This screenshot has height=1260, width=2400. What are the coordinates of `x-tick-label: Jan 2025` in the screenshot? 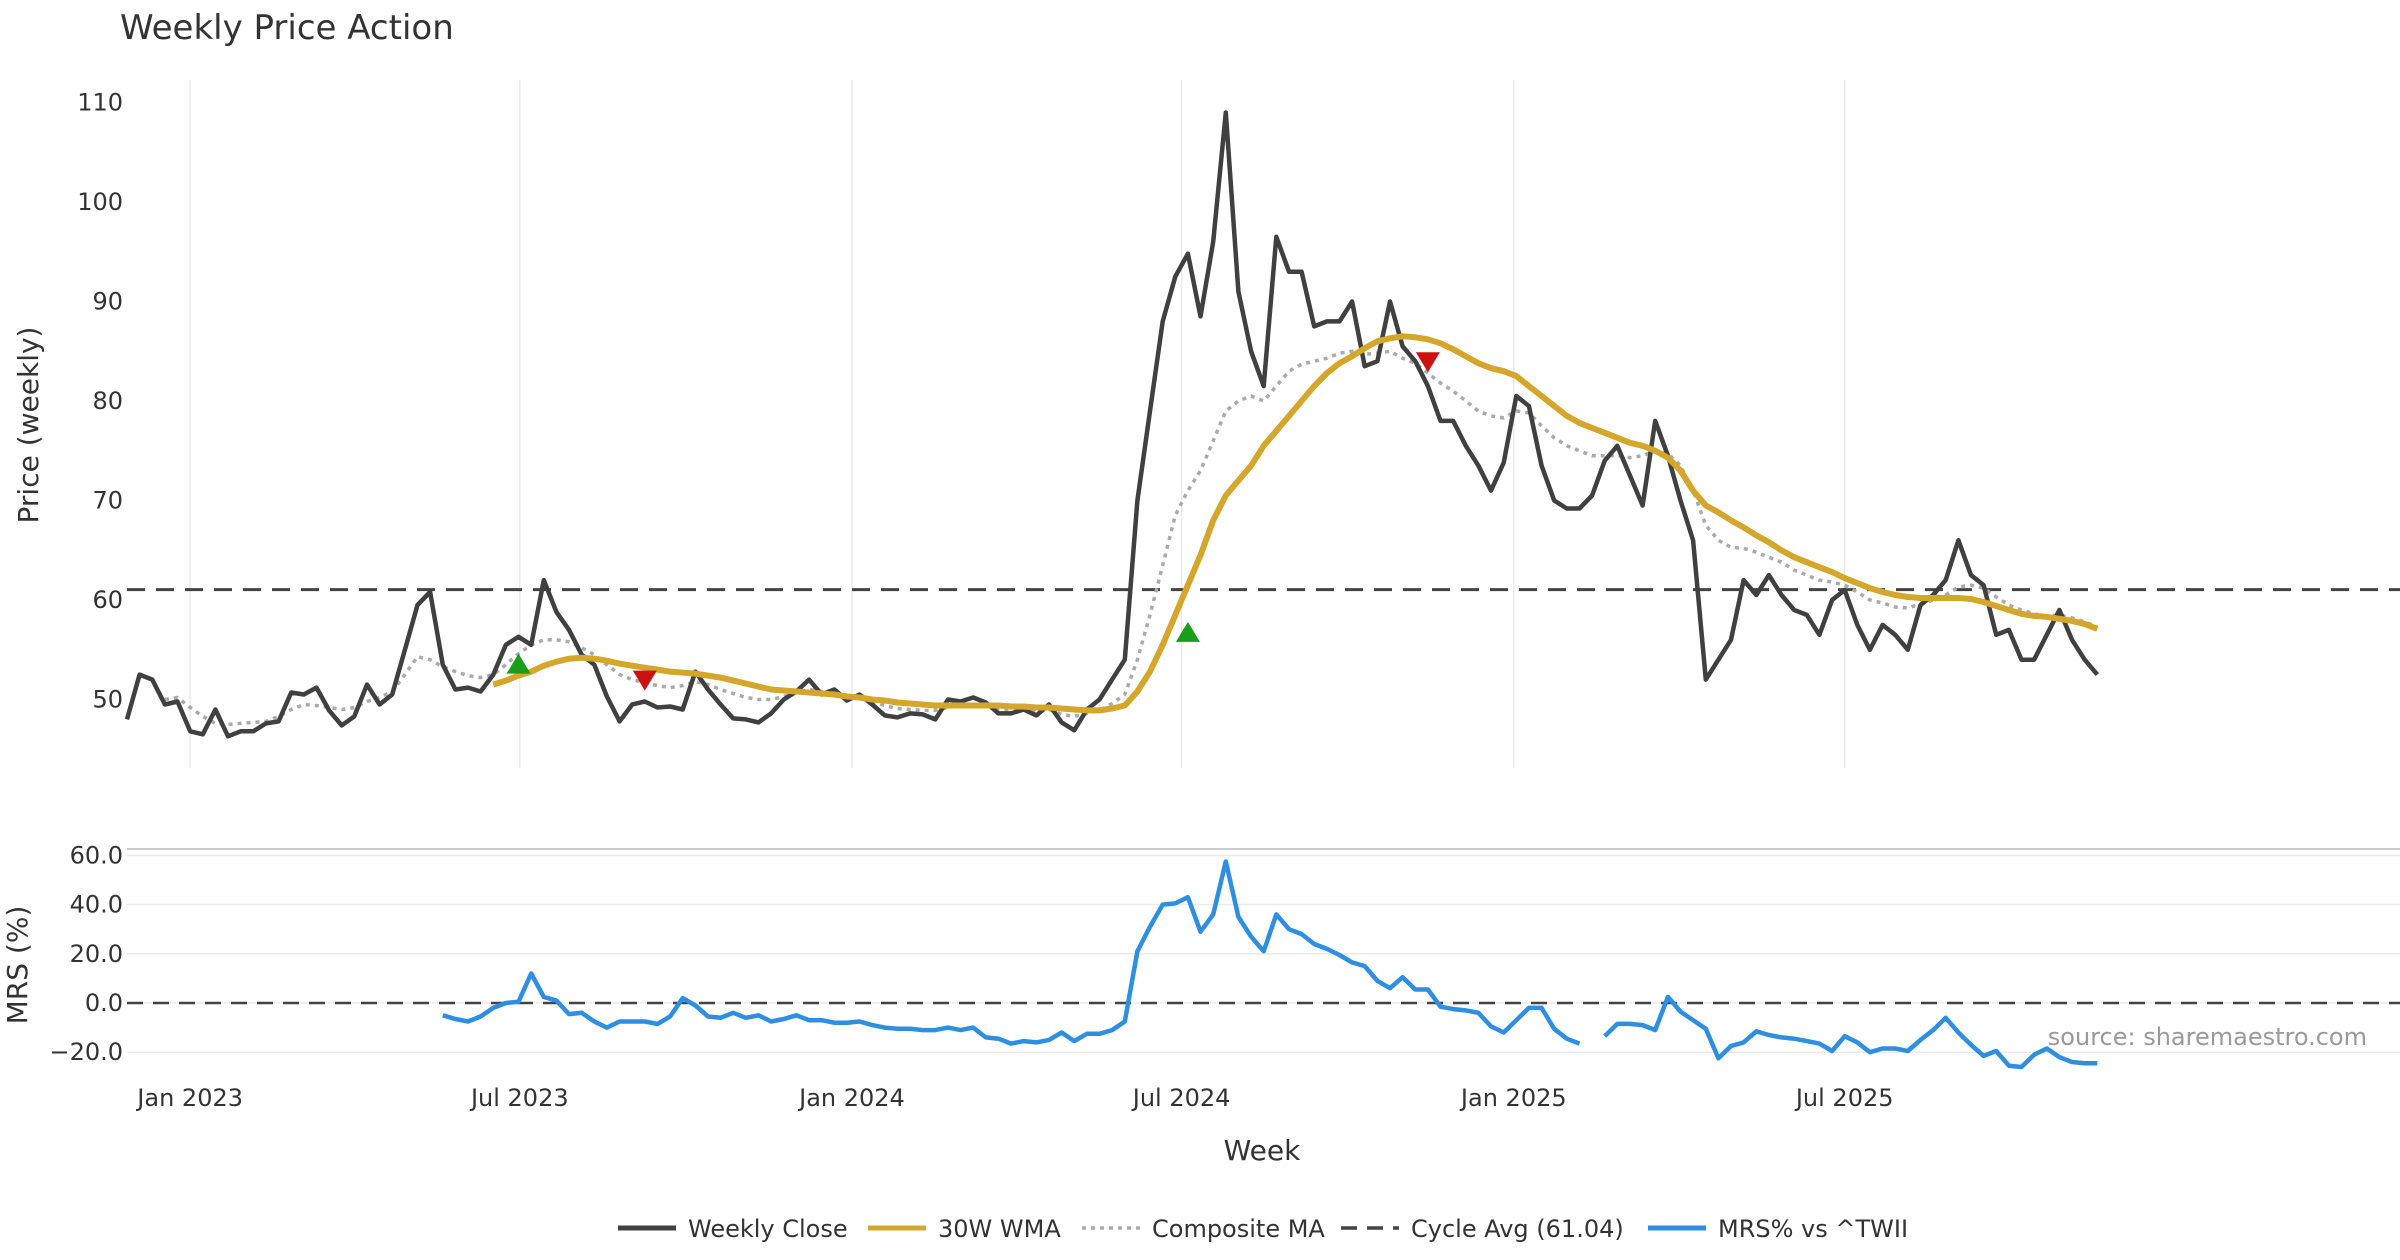 It's located at (1513, 1098).